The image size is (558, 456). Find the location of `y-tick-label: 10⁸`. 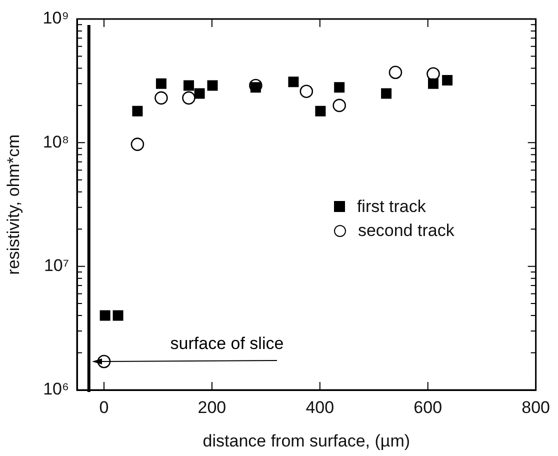

y-tick-label: 10⁸ is located at coordinates (55, 142).